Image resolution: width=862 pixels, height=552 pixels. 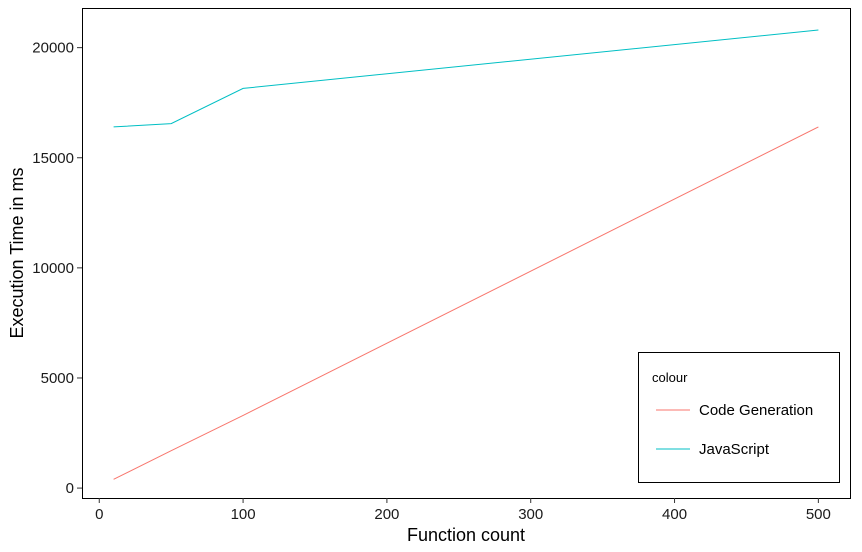 I want to click on legend-entry-label: Code Generation, so click(x=756, y=410).